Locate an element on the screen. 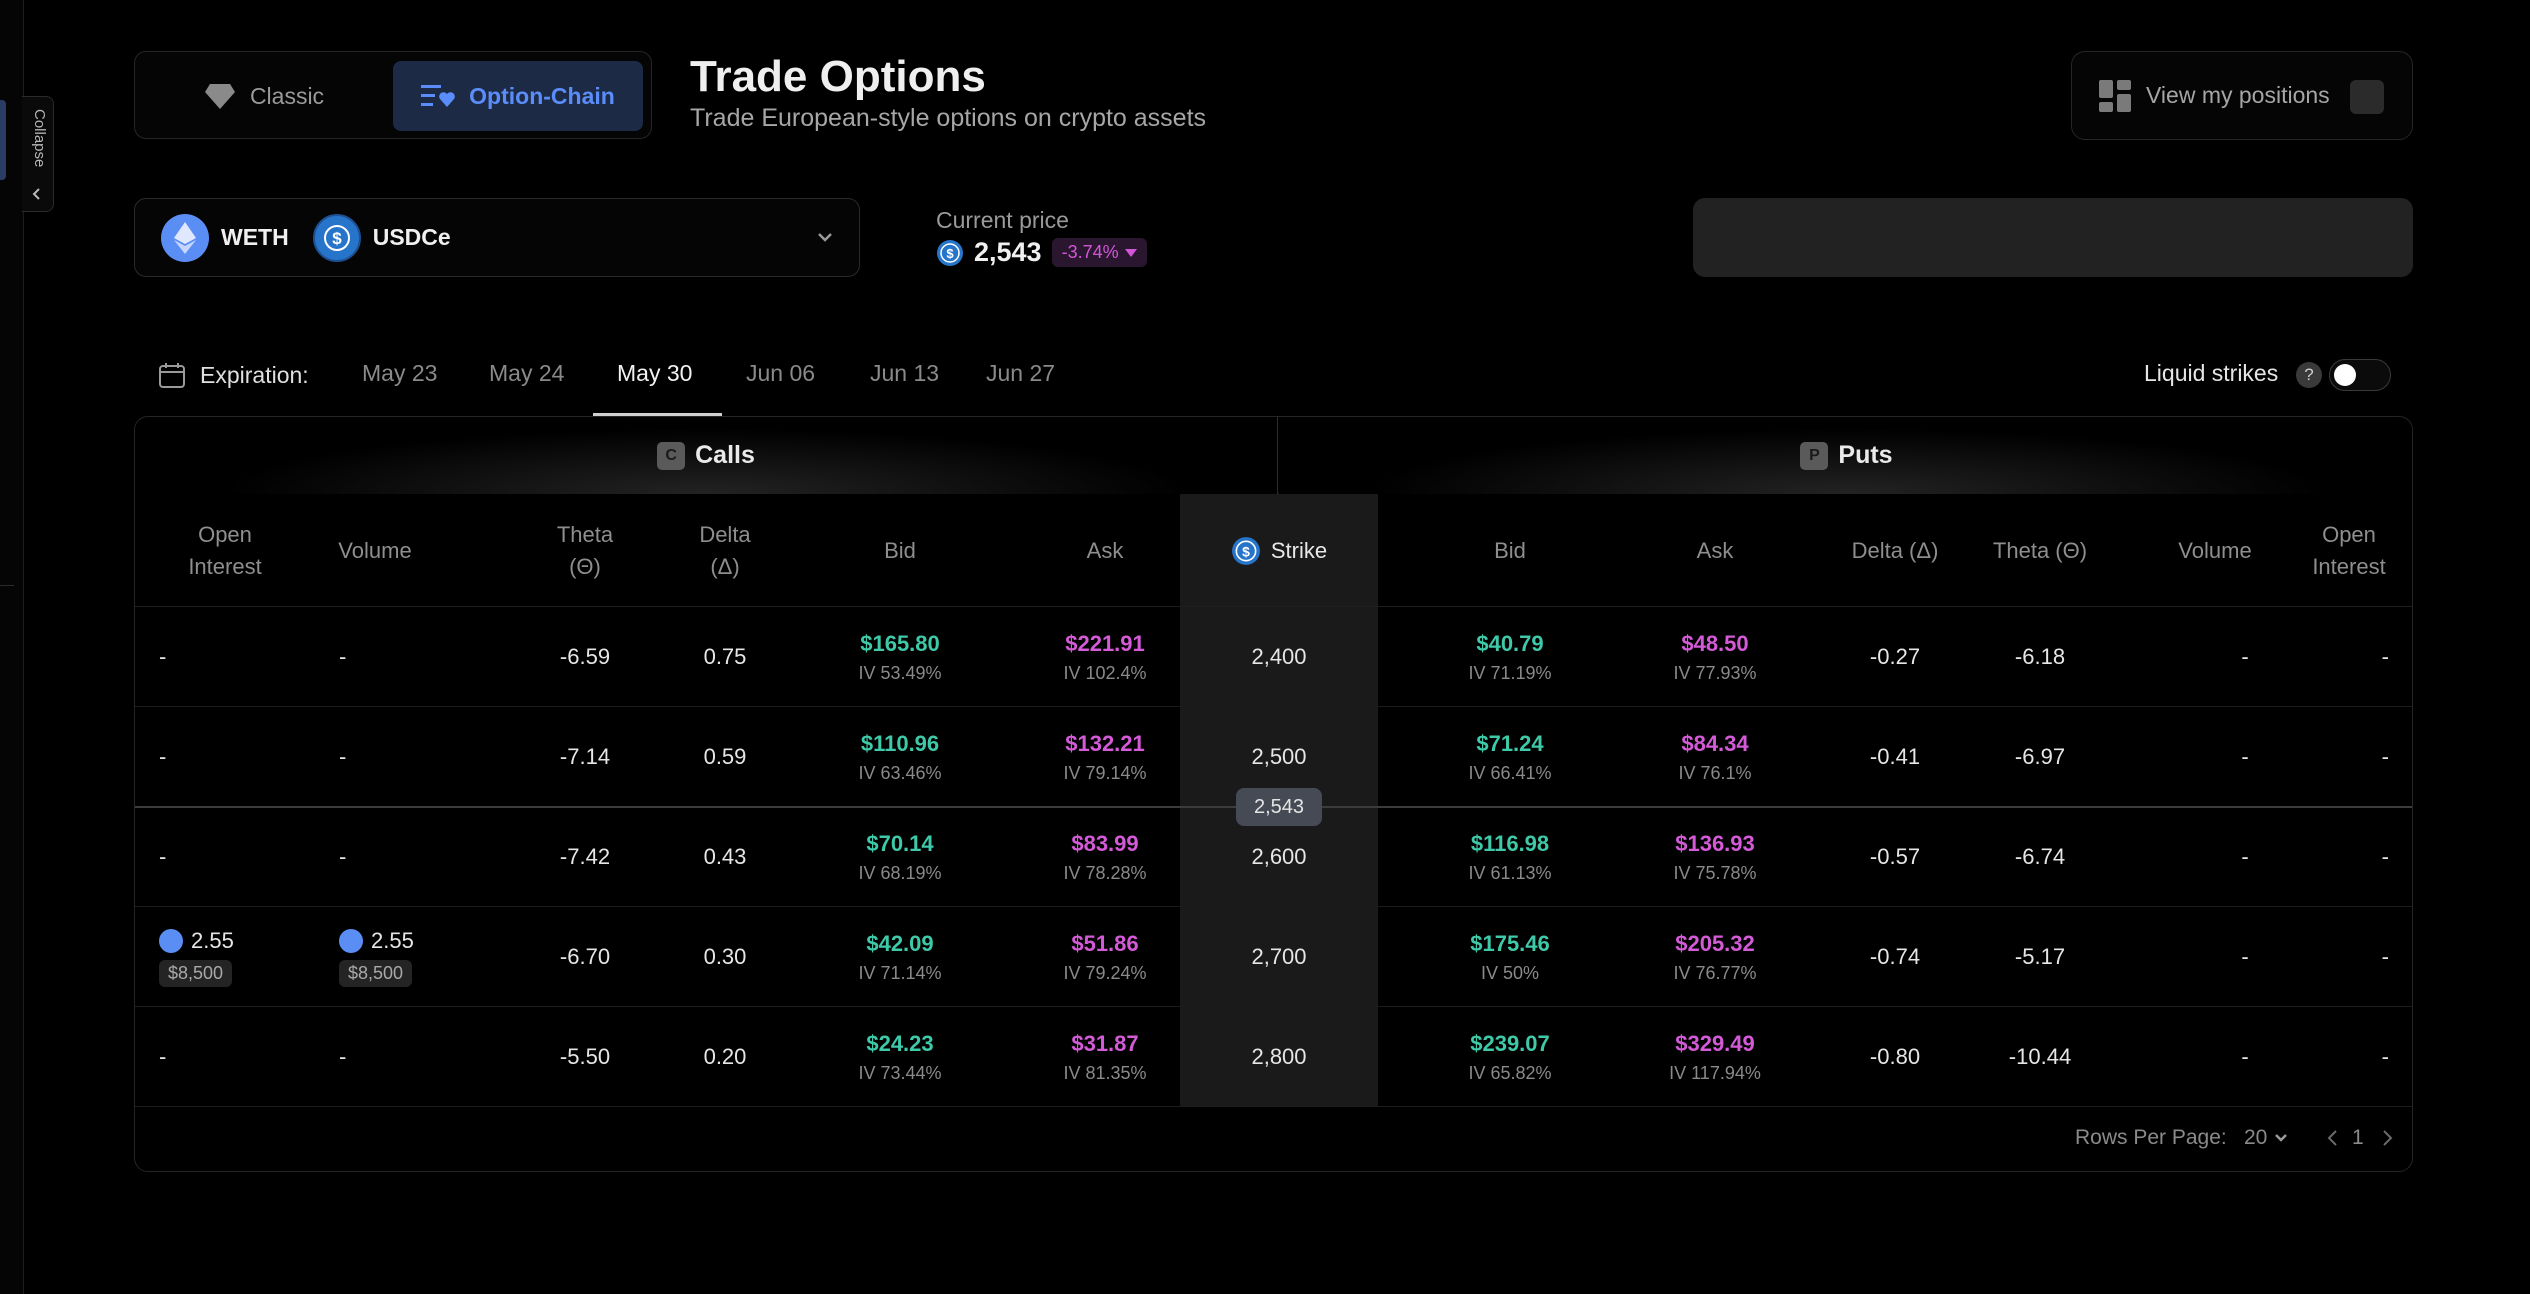 Image resolution: width=2530 pixels, height=1294 pixels. call-ask-price: $83.99 is located at coordinates (1105, 843).